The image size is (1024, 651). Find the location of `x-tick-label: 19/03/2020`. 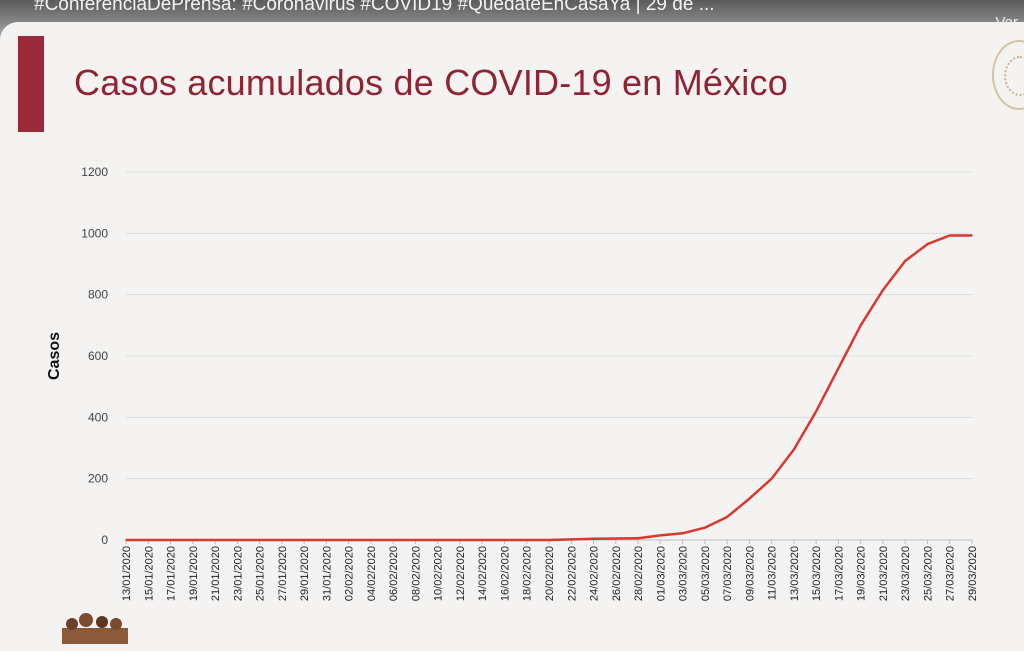

x-tick-label: 19/03/2020 is located at coordinates (862, 573).